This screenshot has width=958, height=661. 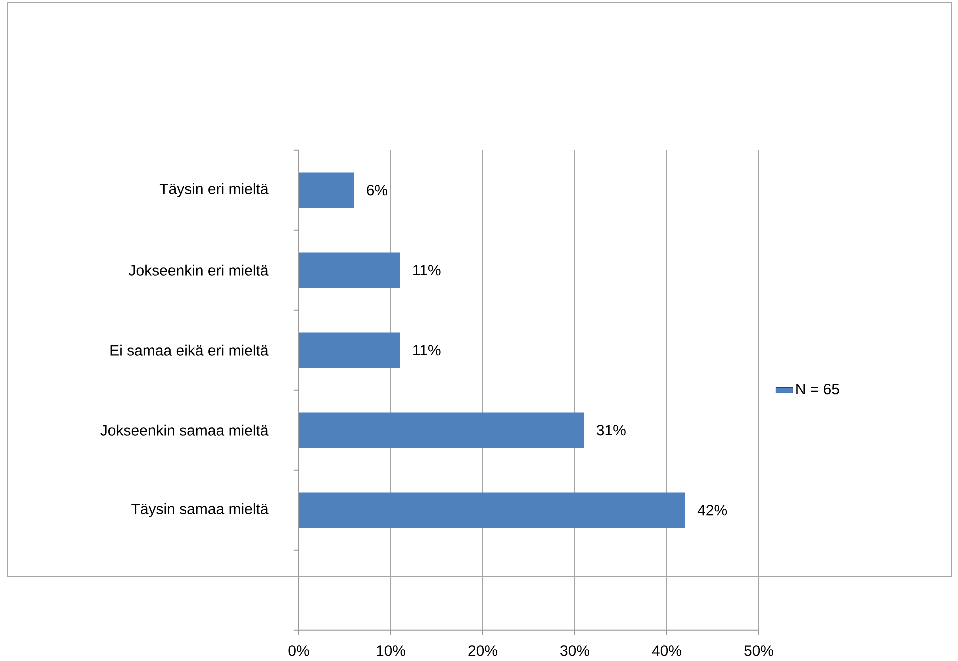 I want to click on data-label: 42%, so click(x=713, y=510).